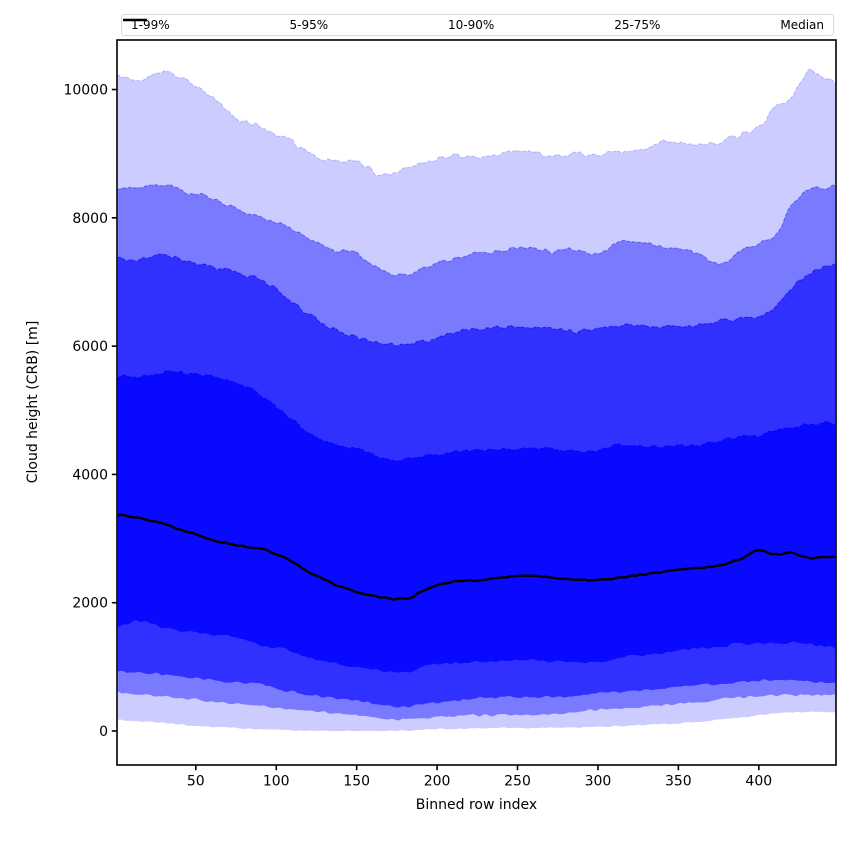 The width and height of the screenshot is (850, 850). I want to click on legend-item-Median: Median, so click(473, 25).